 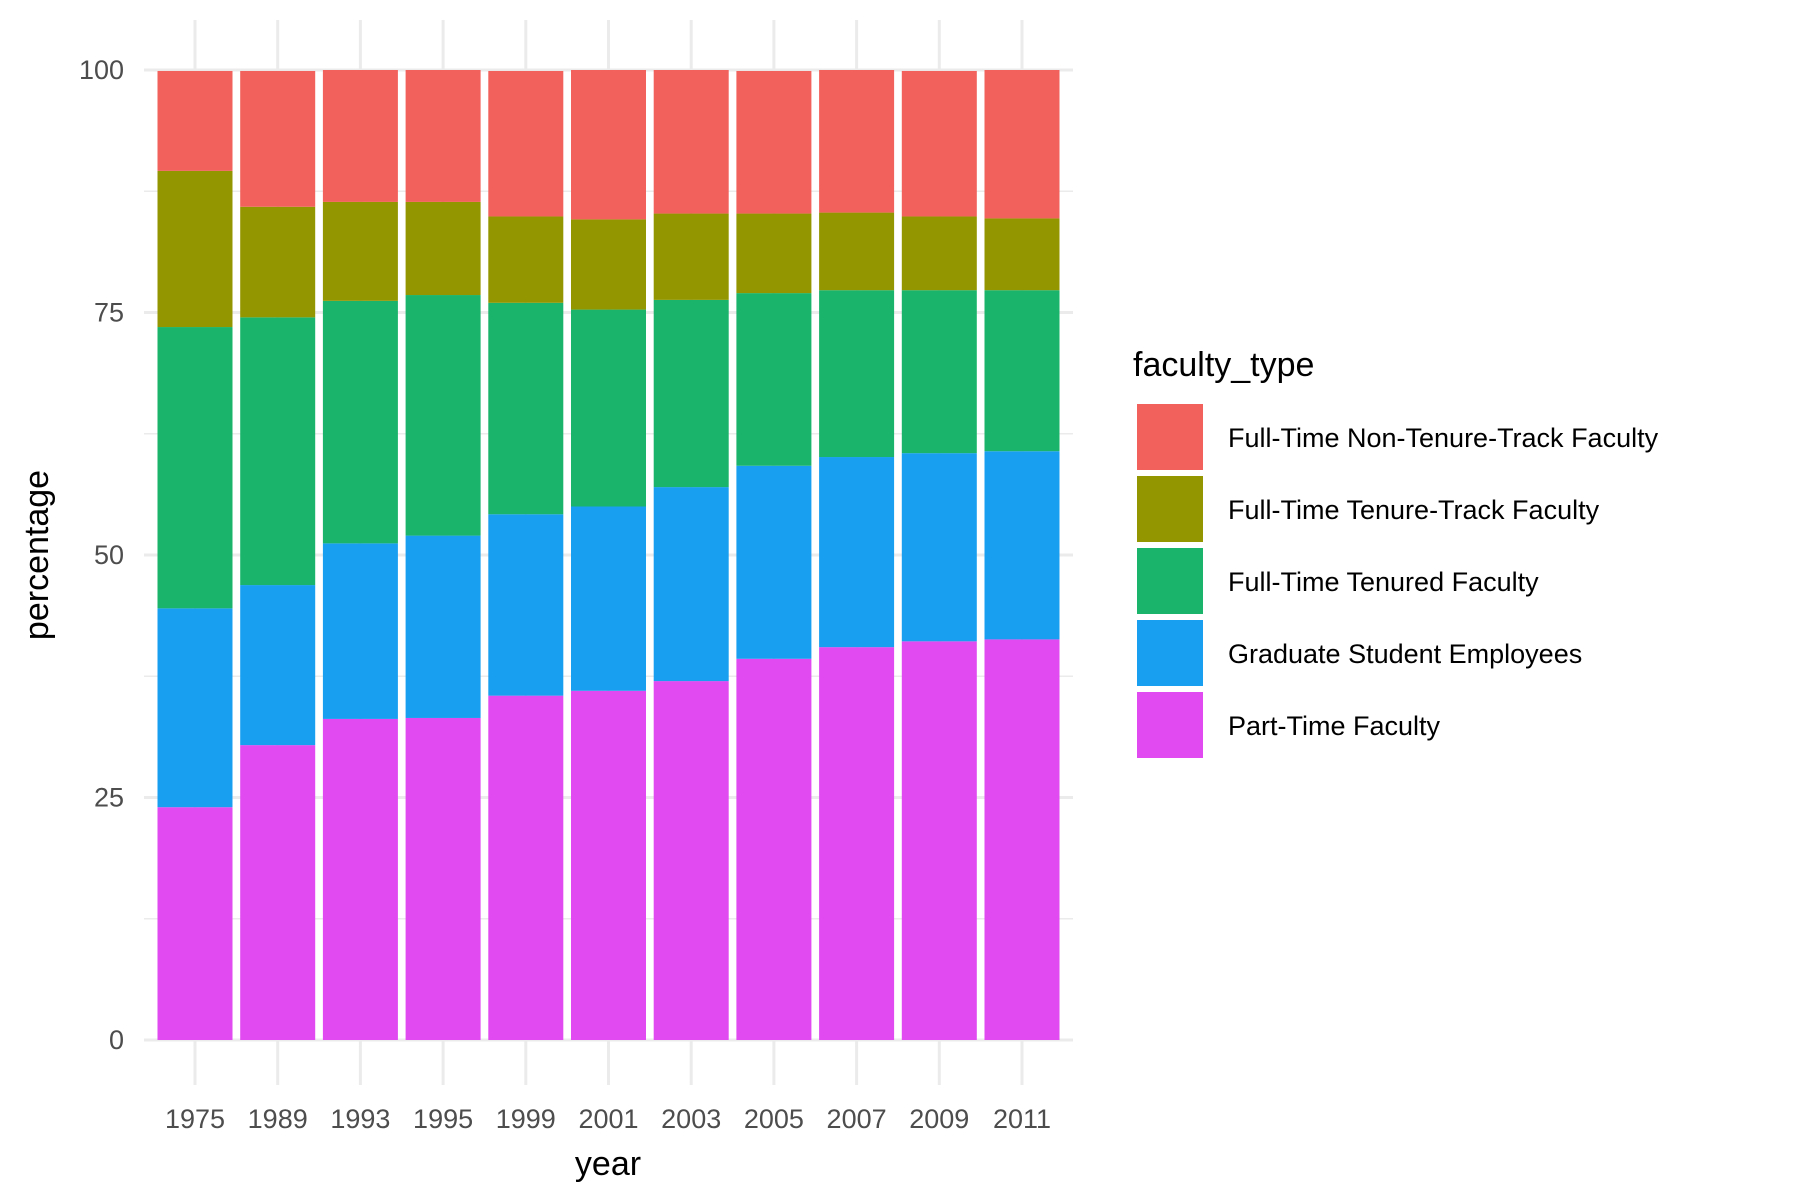 I want to click on x-tick-label: 1989, so click(x=278, y=1119).